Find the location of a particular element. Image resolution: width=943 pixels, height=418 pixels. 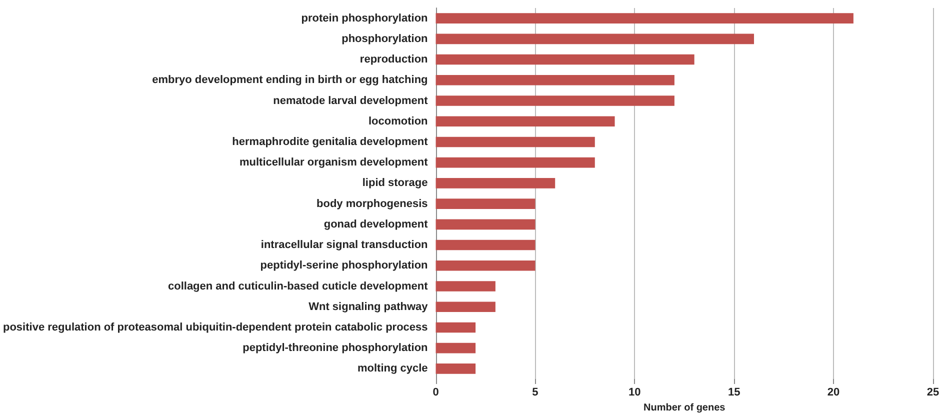

y-tick-label: locomotion is located at coordinates (398, 121).